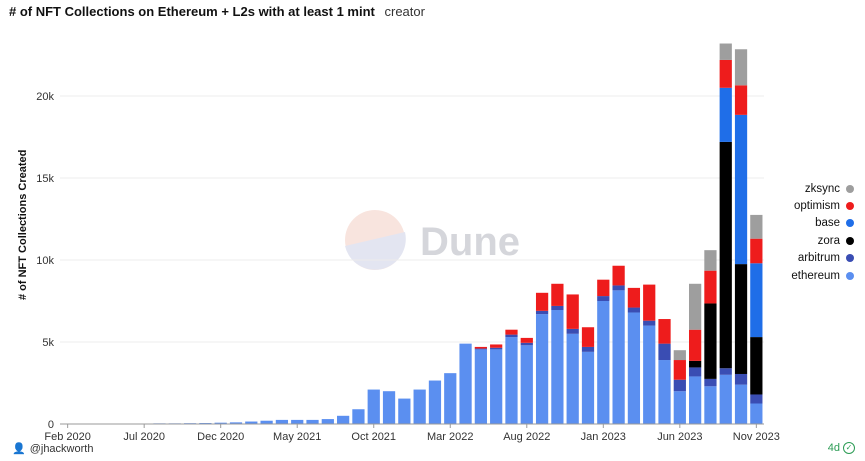 Image resolution: width=865 pixels, height=461 pixels. What do you see at coordinates (52, 449) in the screenshot?
I see `author-credit: 👤 @jhackworth` at bounding box center [52, 449].